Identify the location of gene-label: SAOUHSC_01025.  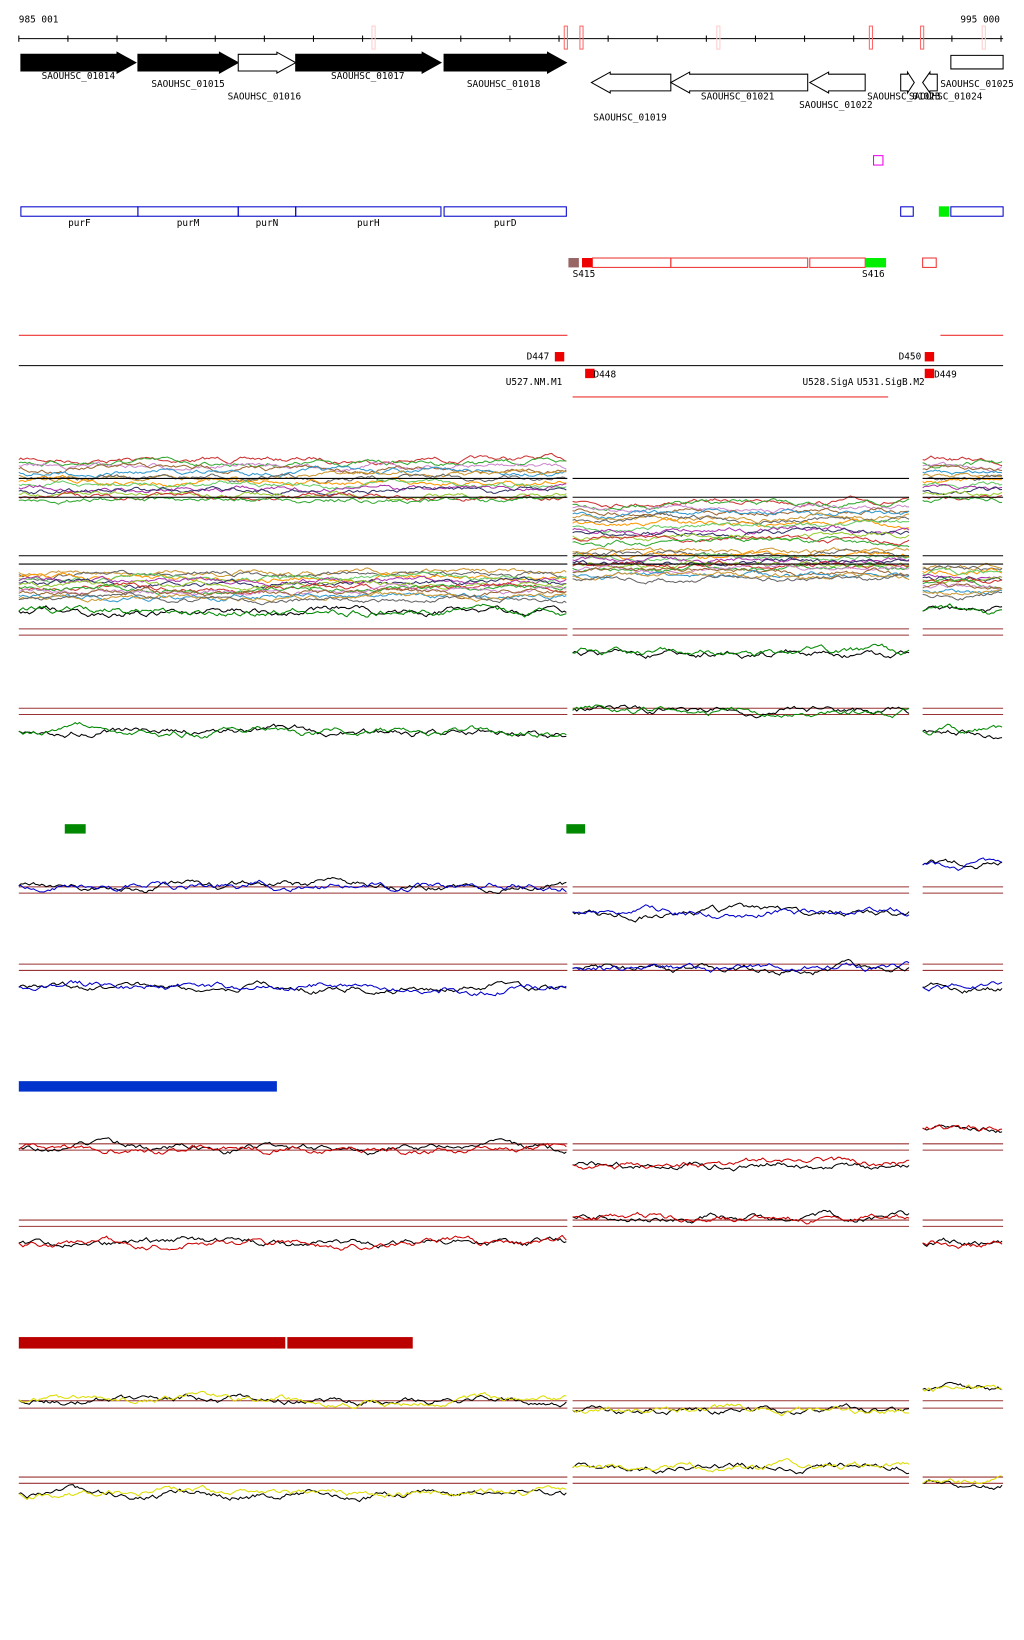
(977, 84).